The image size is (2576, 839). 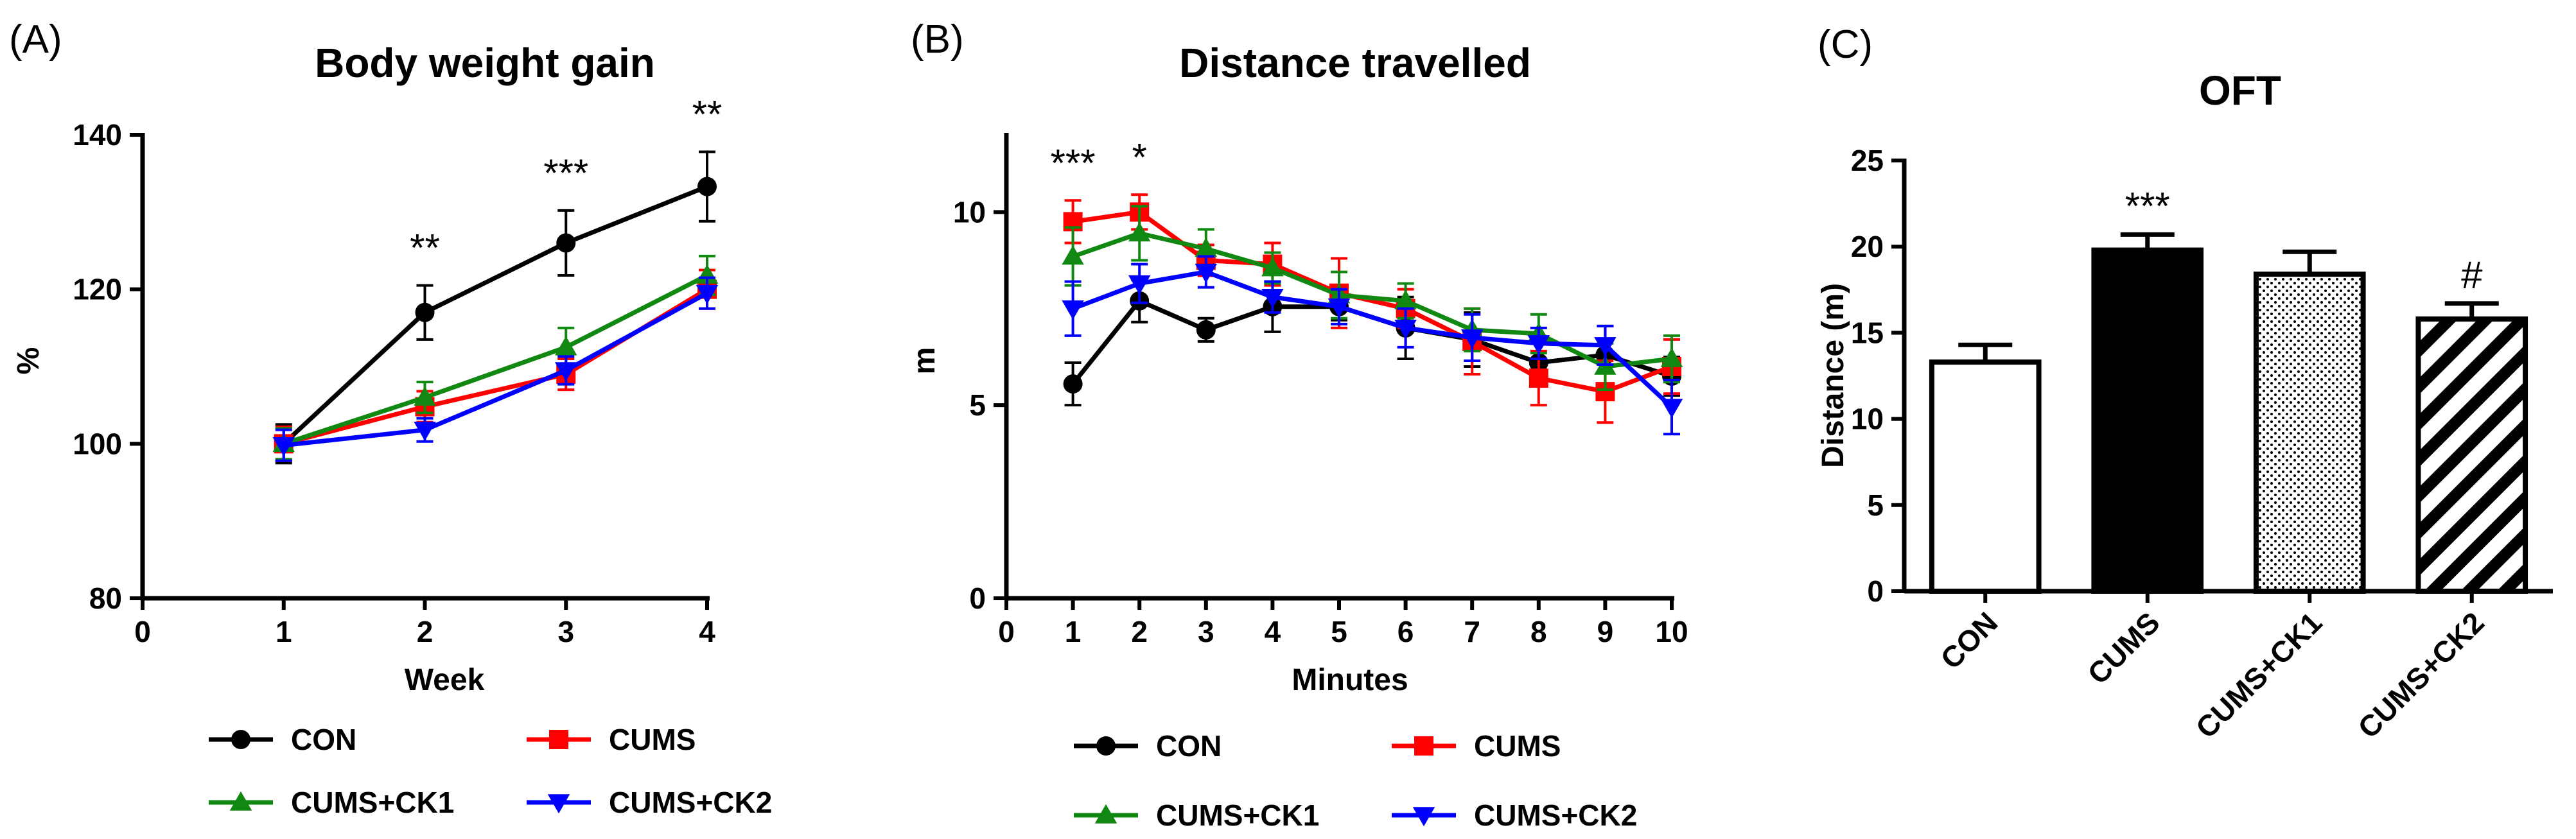 I want to click on legend-item-cums: CUMS, so click(x=611, y=740).